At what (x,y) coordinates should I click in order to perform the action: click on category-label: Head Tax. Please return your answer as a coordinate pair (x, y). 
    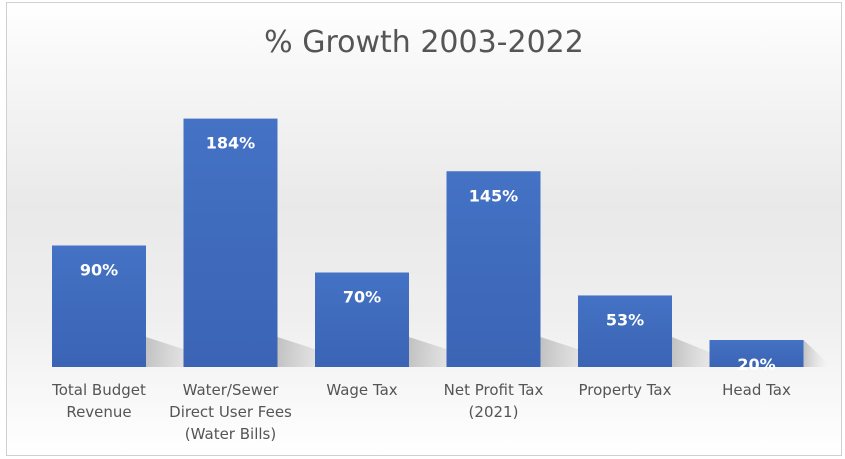
    Looking at the image, I should click on (757, 390).